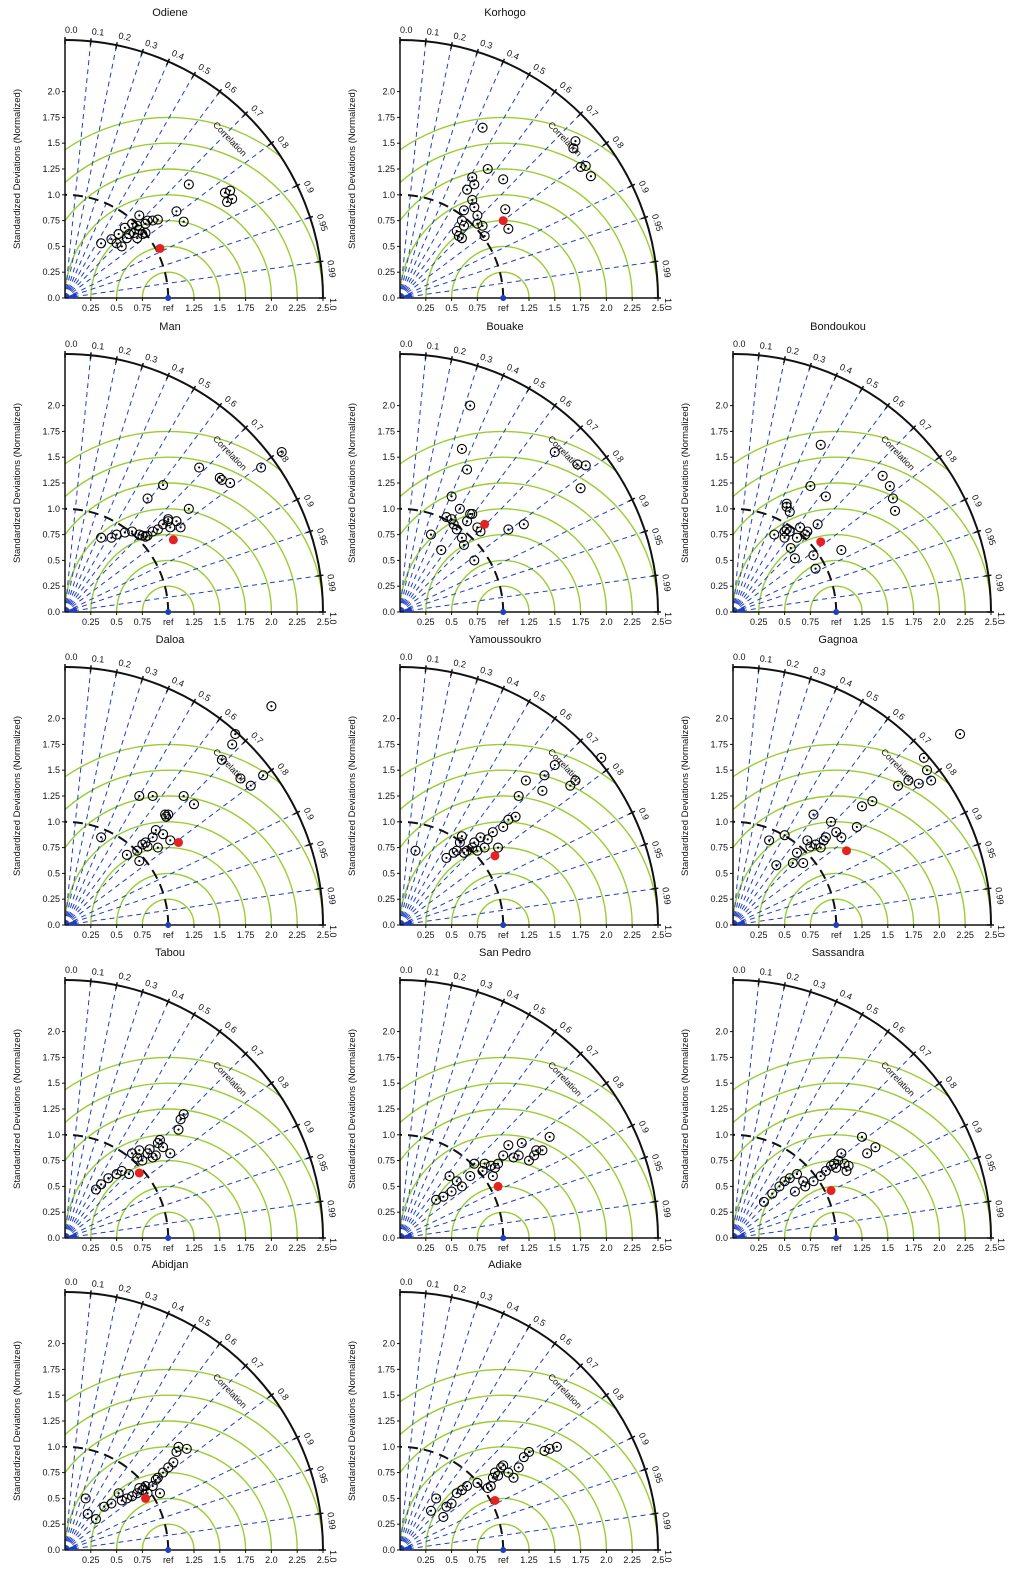  I want to click on panel-title: Adiake, so click(505, 1265).